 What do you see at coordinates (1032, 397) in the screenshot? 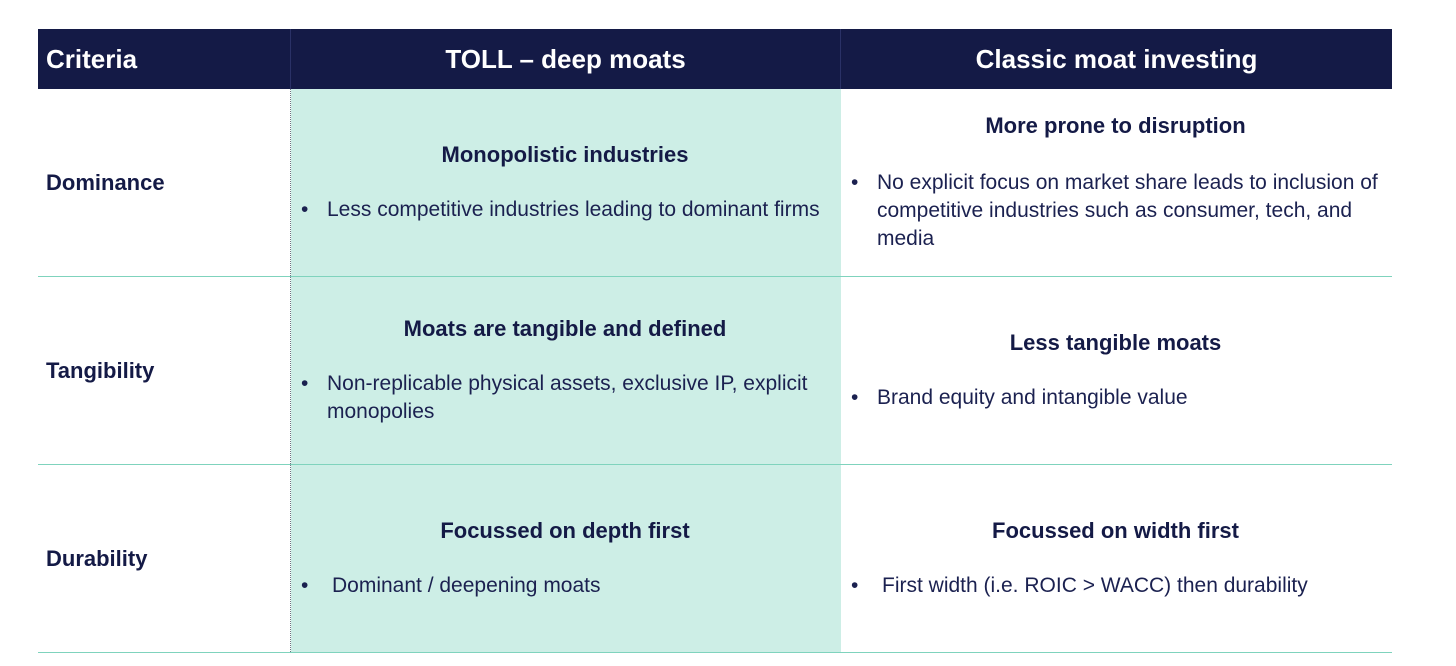
I see `classic-bullet-text: Brand equity and intangible value` at bounding box center [1032, 397].